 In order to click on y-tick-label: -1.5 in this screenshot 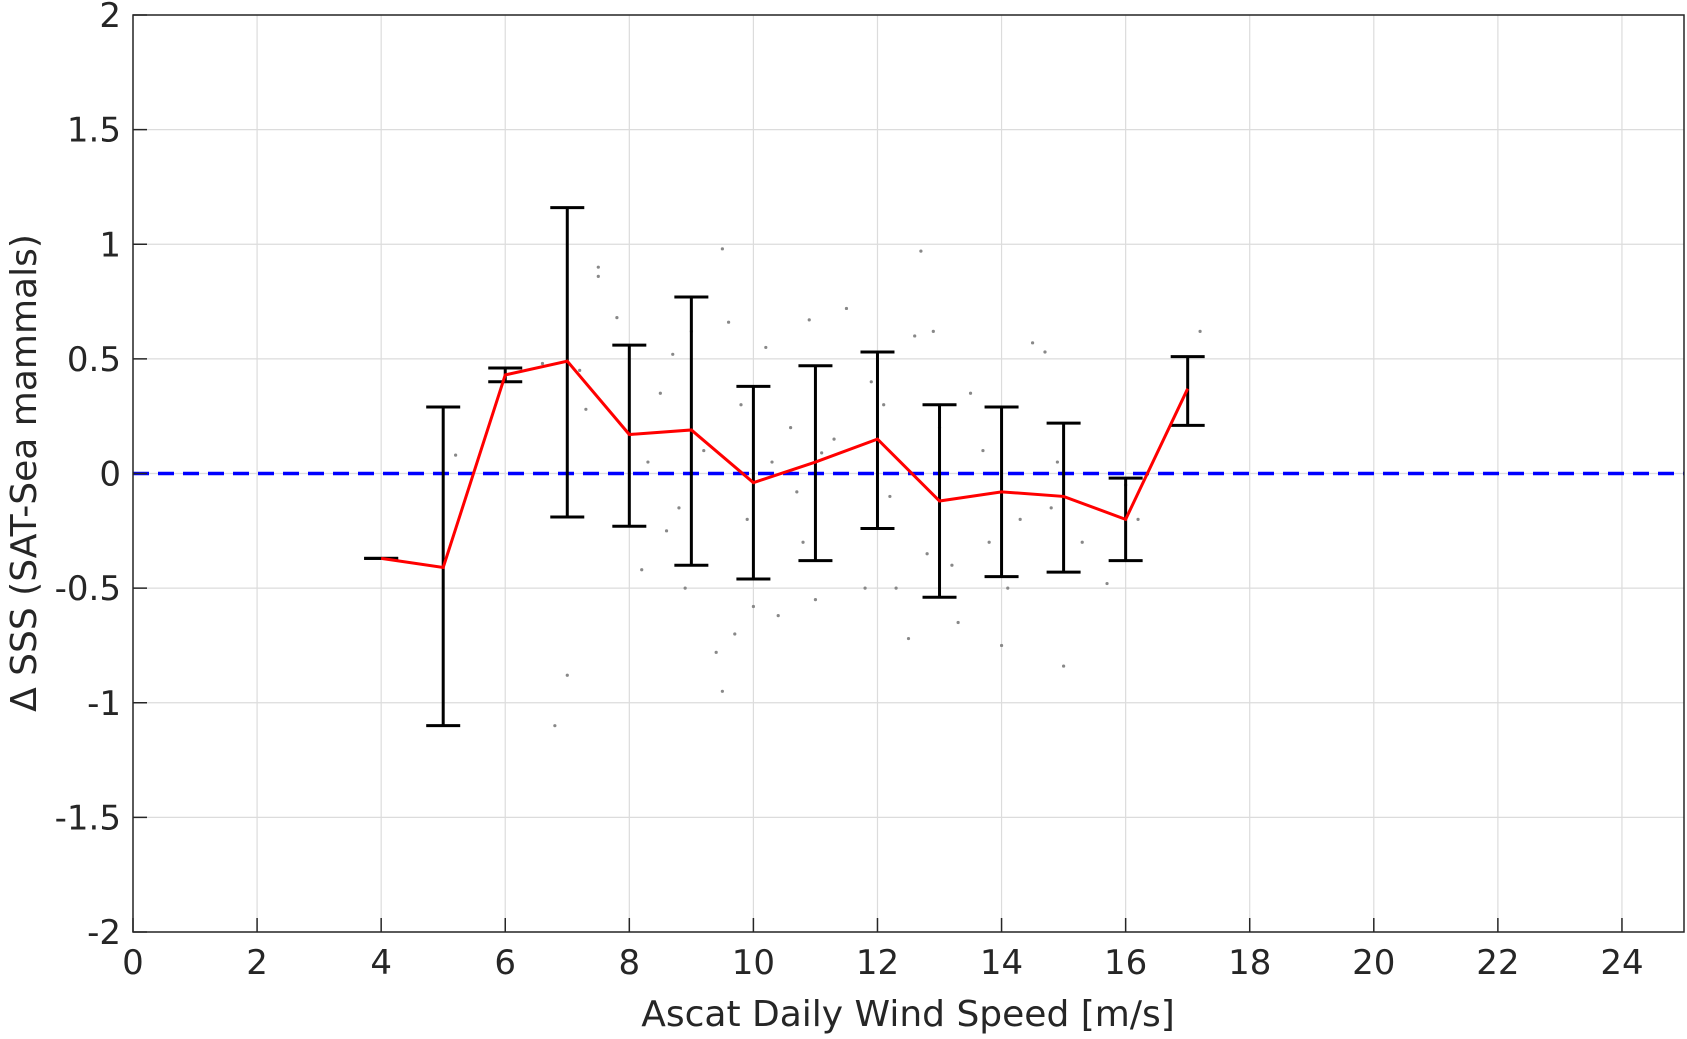, I will do `click(88, 818)`.